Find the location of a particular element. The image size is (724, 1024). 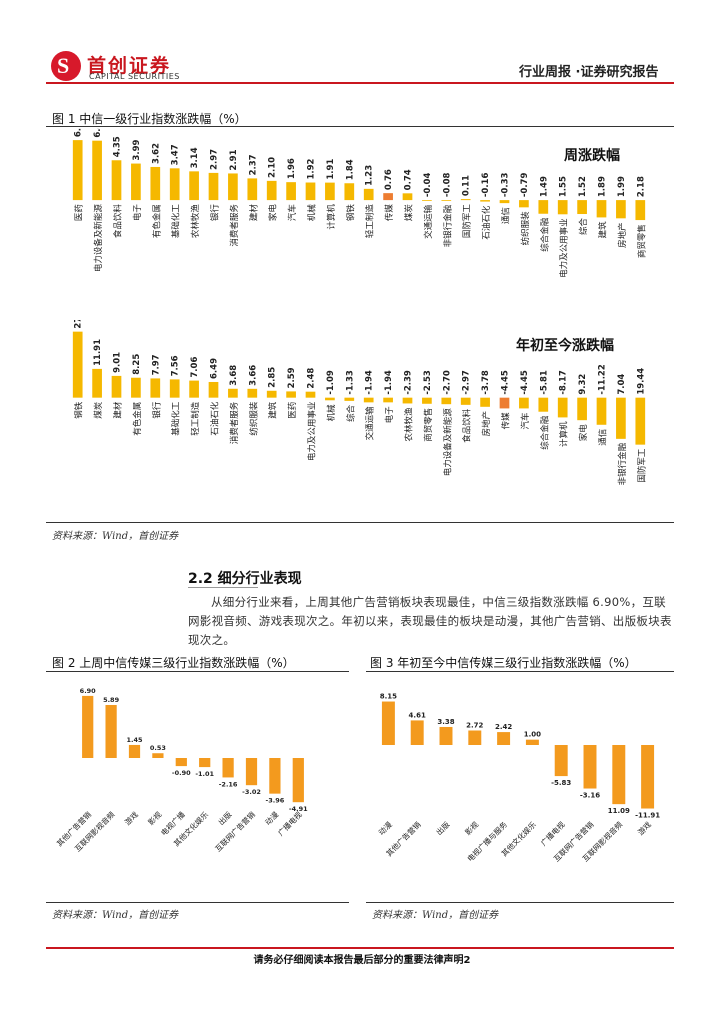

data-label: -5.81 is located at coordinates (544, 382).